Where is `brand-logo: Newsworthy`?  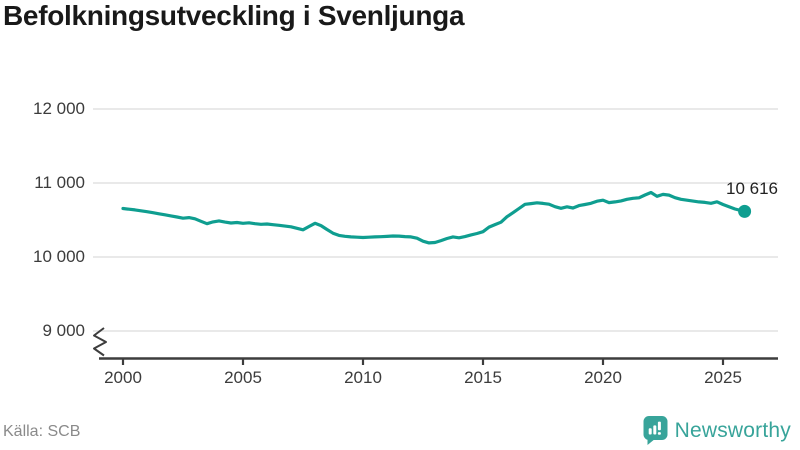
brand-logo: Newsworthy is located at coordinates (717, 431).